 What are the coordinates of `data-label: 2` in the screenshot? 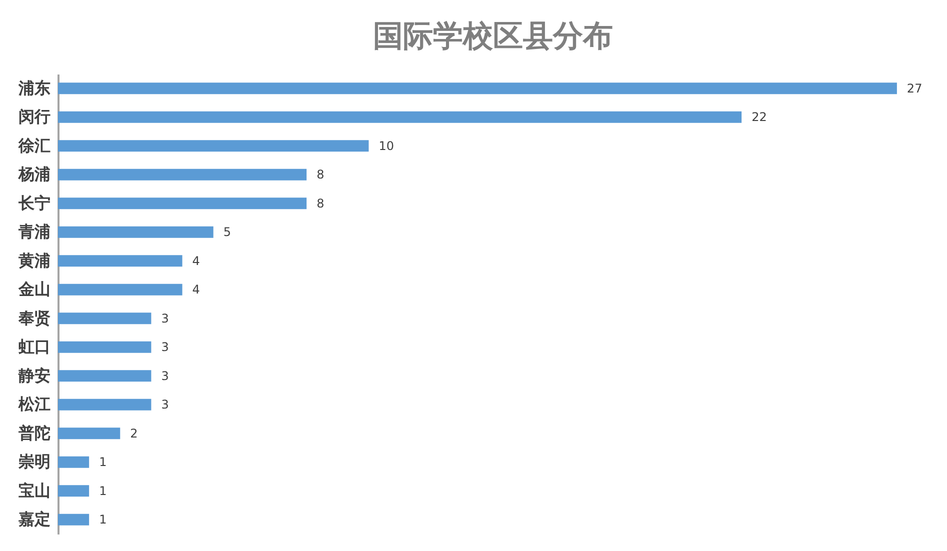 It's located at (134, 433).